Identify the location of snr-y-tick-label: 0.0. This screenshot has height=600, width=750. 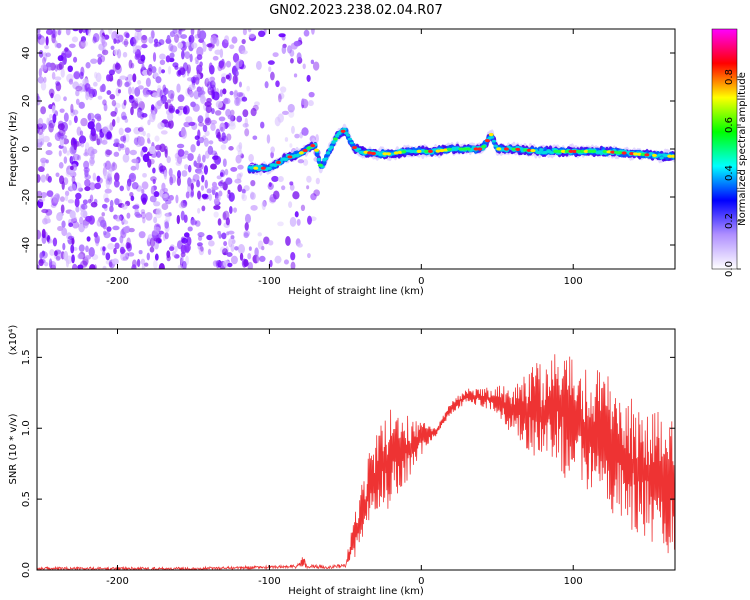
(26, 570).